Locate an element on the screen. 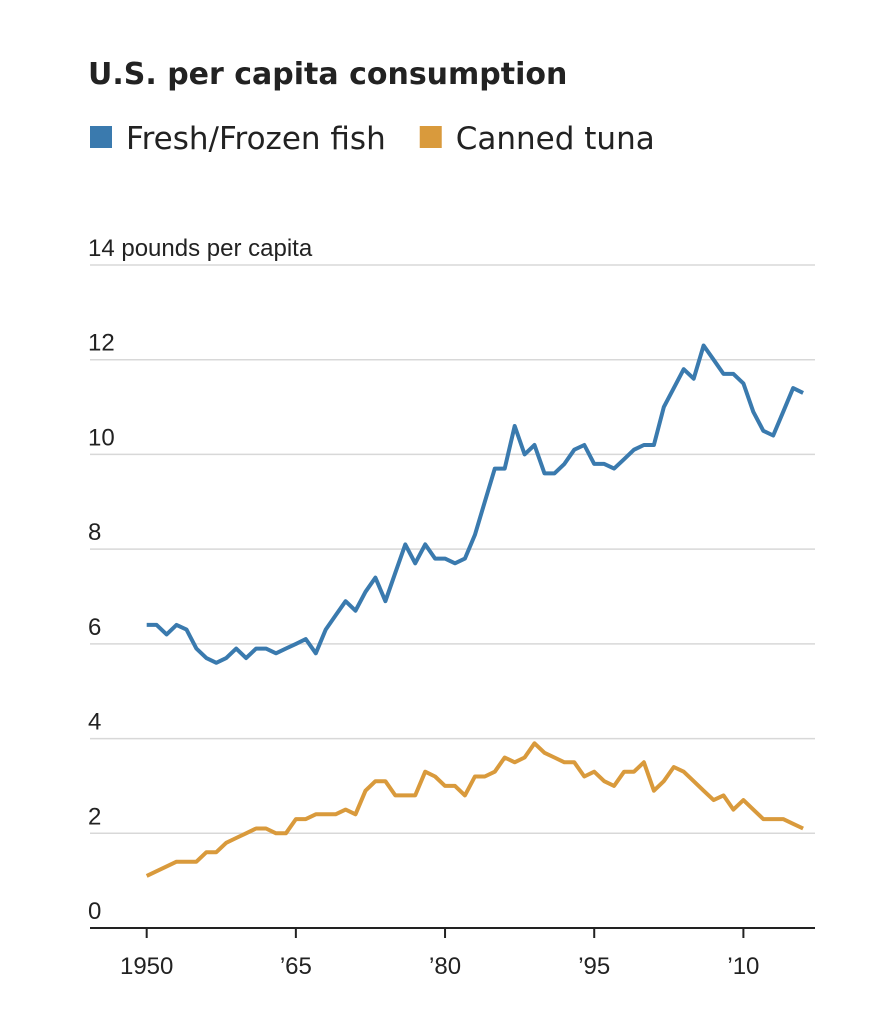  y-tick-label: 10 is located at coordinates (101, 437).